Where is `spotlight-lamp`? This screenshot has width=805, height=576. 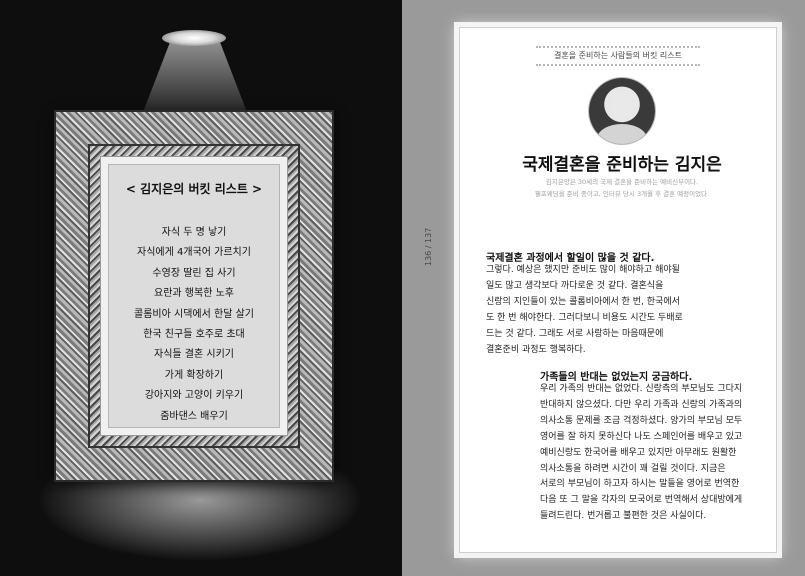
spotlight-lamp is located at coordinates (194, 38).